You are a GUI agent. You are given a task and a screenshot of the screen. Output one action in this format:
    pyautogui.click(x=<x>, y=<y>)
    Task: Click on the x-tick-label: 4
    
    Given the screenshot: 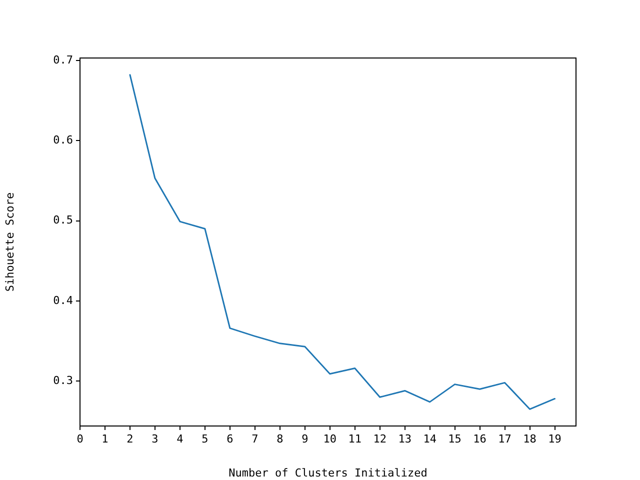 What is the action you would take?
    pyautogui.click(x=180, y=439)
    